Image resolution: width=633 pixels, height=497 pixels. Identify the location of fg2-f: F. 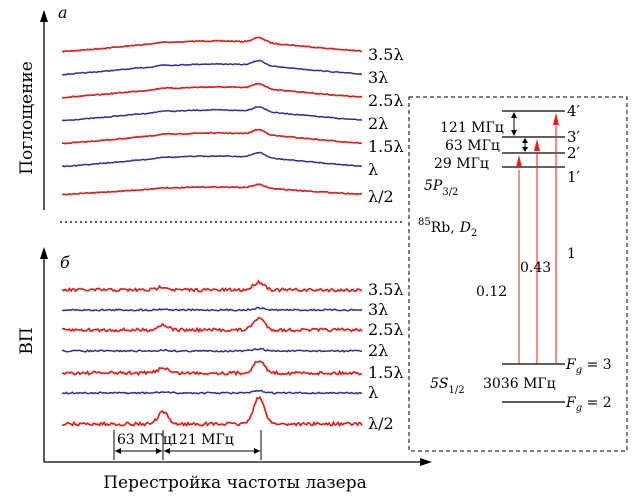
(571, 403).